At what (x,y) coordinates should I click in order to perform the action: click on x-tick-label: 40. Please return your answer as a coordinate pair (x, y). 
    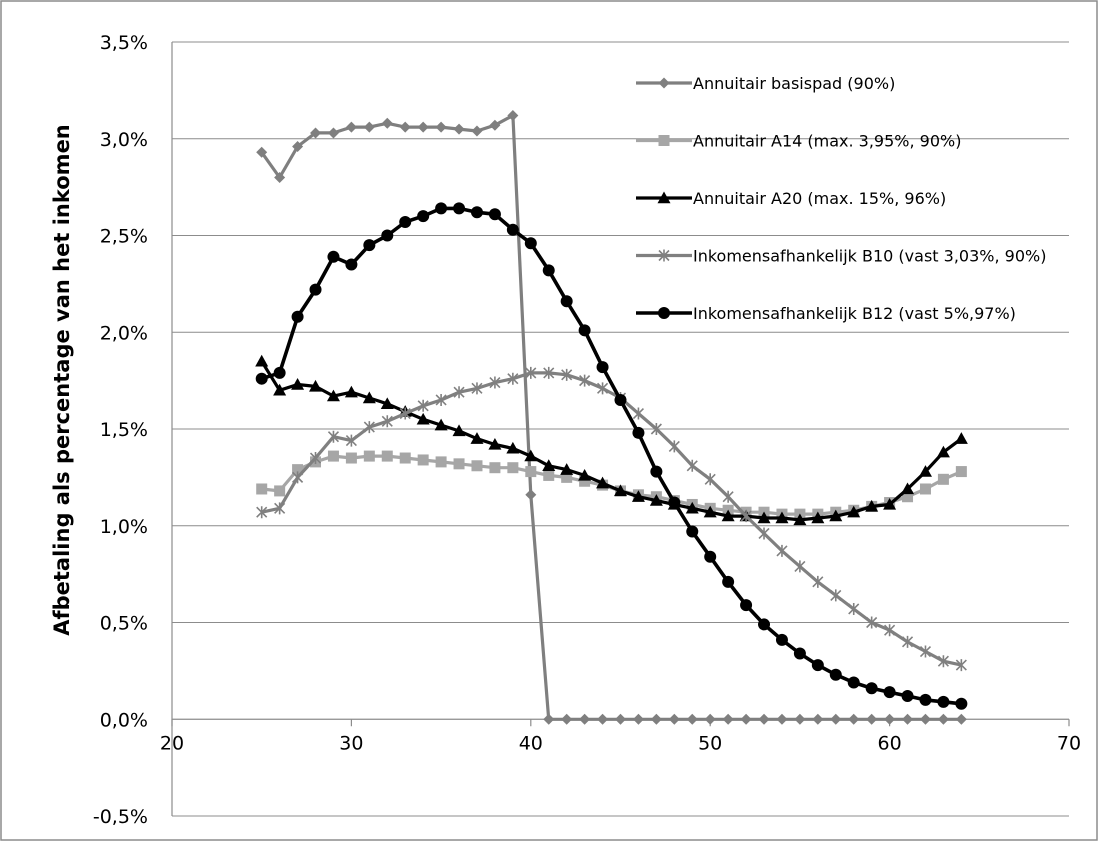
    Looking at the image, I should click on (531, 743).